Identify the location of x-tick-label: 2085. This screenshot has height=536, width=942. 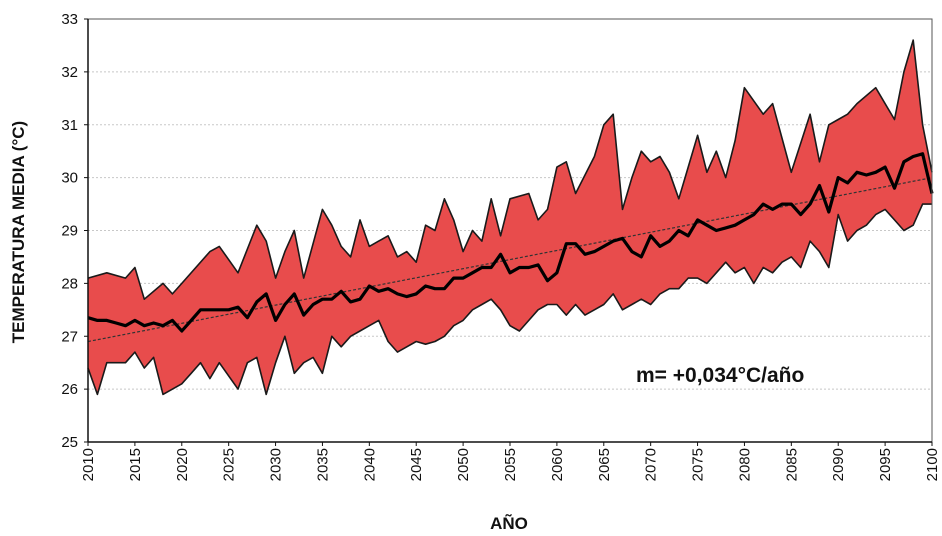
(791, 464).